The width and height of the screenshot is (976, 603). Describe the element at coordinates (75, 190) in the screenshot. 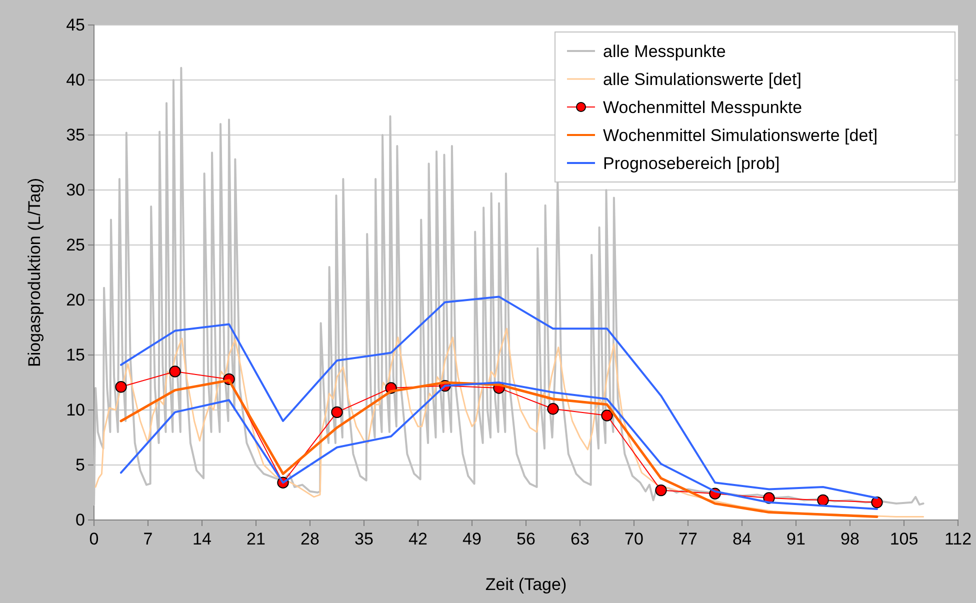

I see `y-tick-label: 30` at that location.